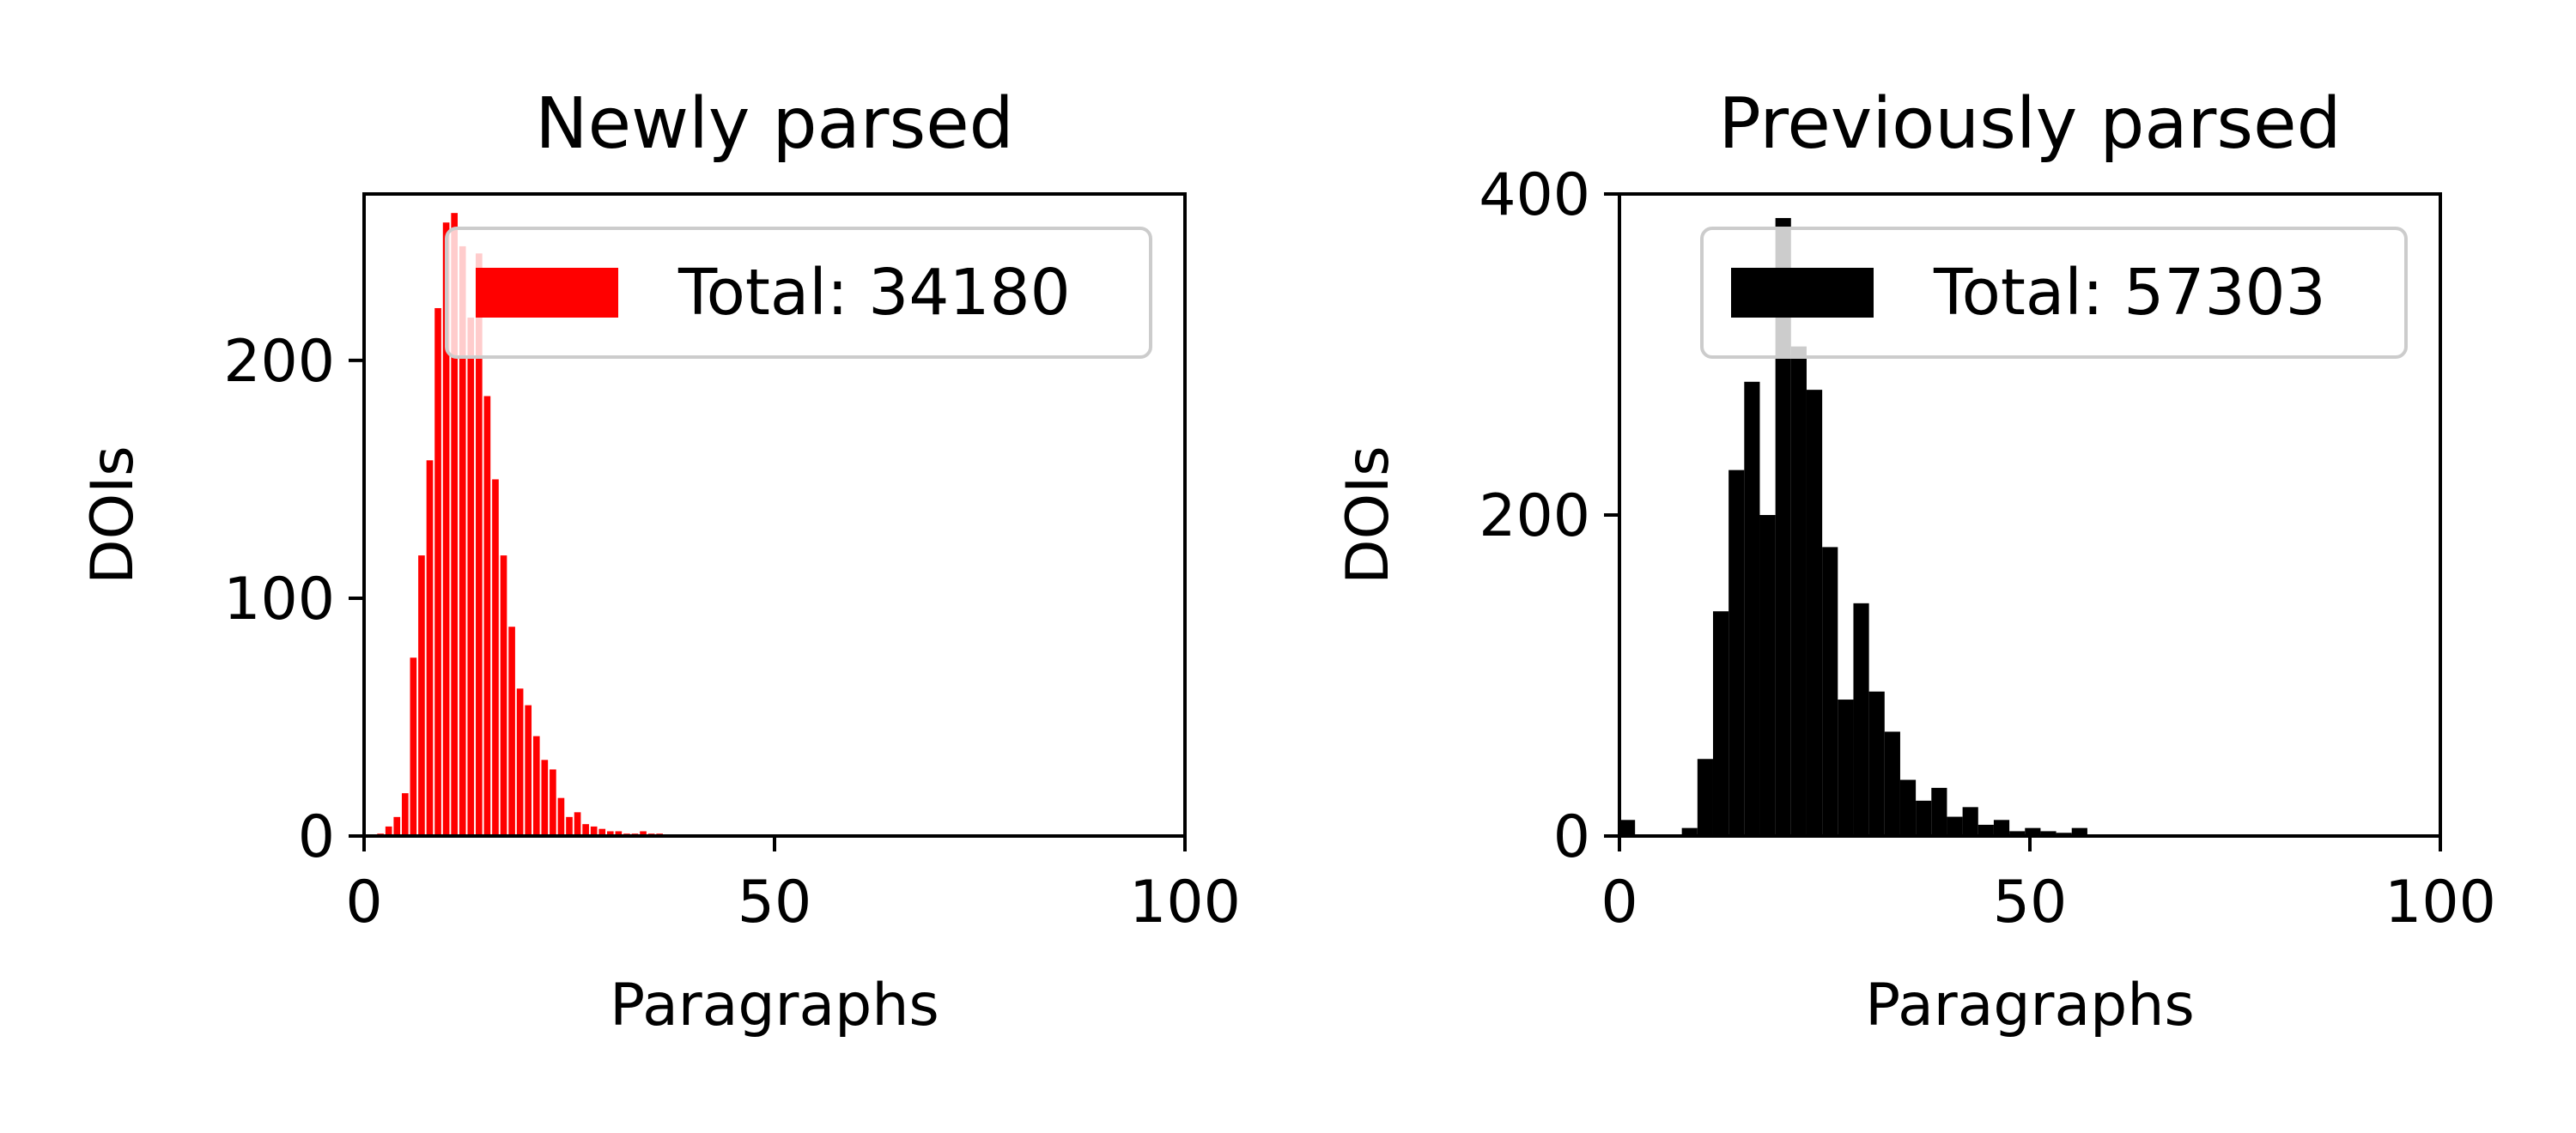 Image resolution: width=2576 pixels, height=1133 pixels. What do you see at coordinates (1535, 195) in the screenshot?
I see `y-tick-label: 400` at bounding box center [1535, 195].